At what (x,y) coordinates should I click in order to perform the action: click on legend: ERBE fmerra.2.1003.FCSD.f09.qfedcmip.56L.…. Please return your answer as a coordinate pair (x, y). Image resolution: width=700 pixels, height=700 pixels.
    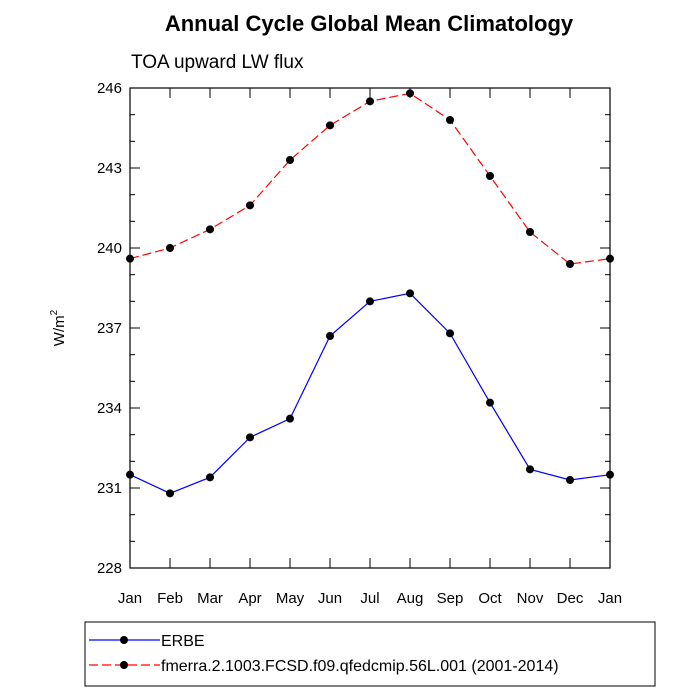
    Looking at the image, I should click on (324, 654).